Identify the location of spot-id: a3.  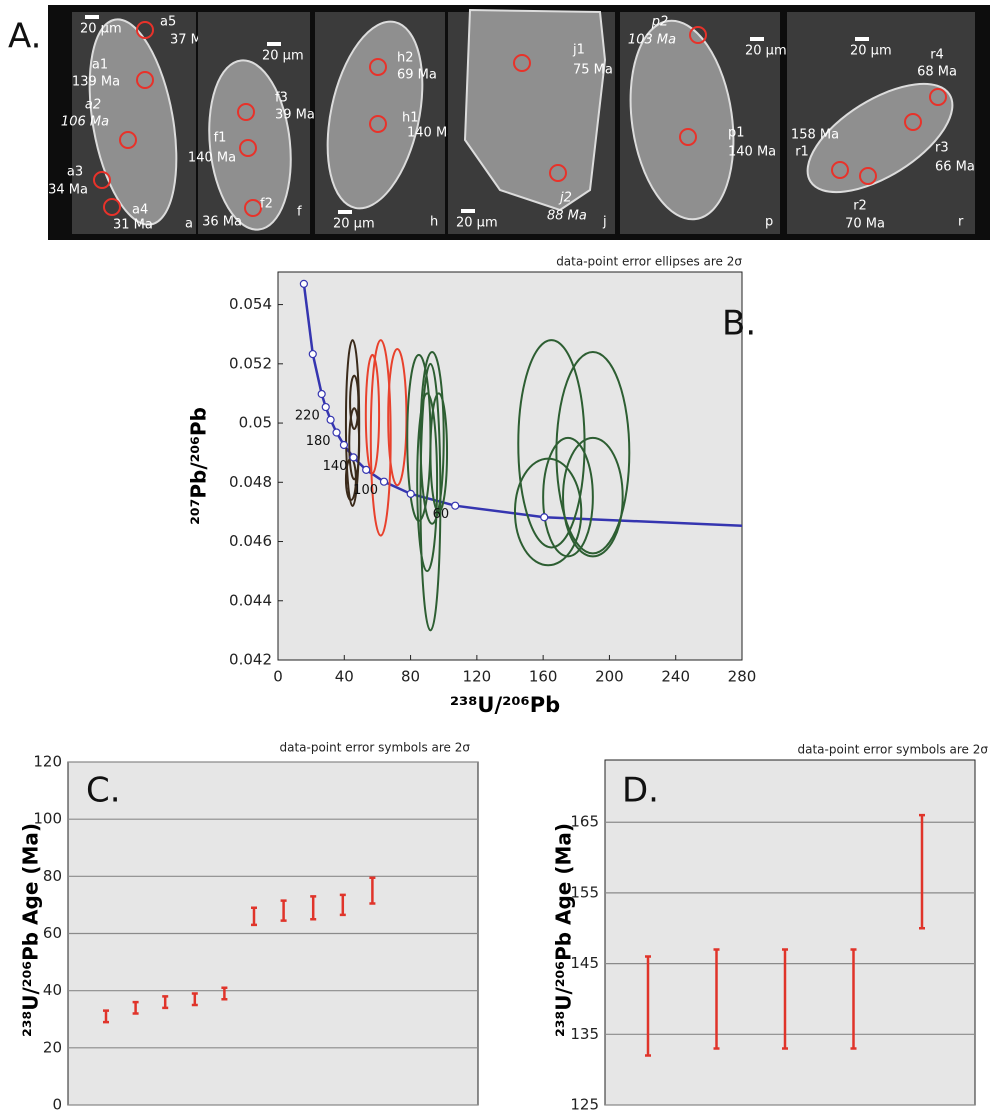
(75, 172).